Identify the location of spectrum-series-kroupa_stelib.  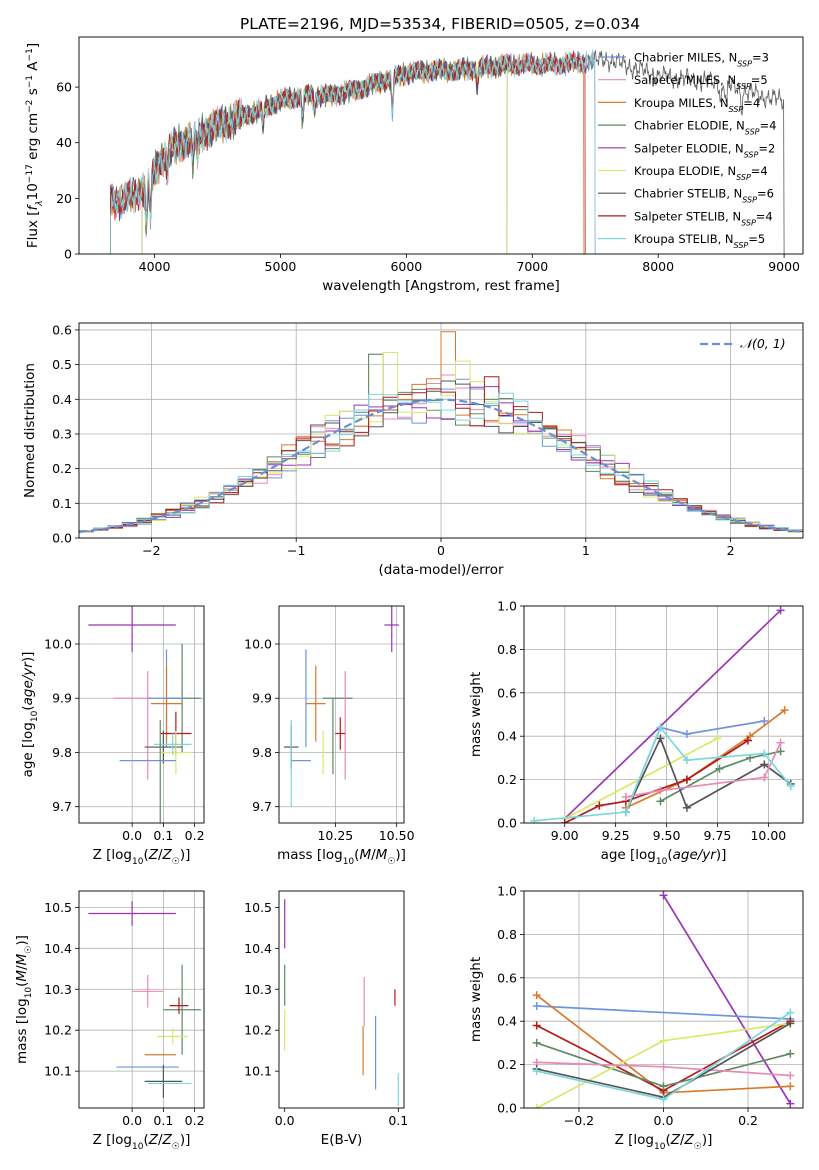
(353, 151).